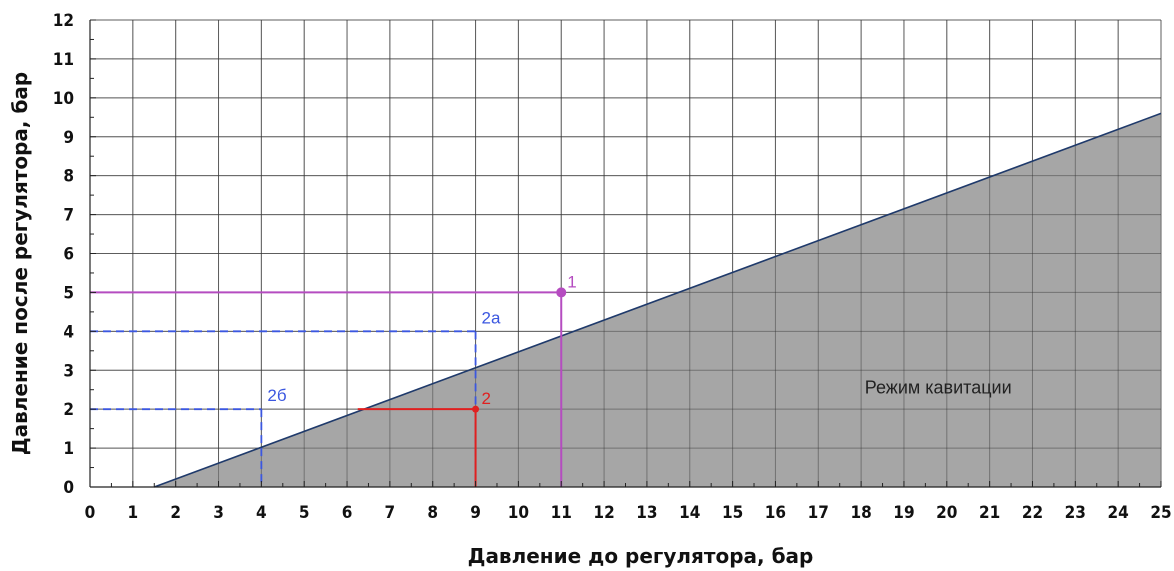 Image resolution: width=1174 pixels, height=571 pixels. Describe the element at coordinates (175, 513) in the screenshot. I see `x-tick-label: 2` at that location.